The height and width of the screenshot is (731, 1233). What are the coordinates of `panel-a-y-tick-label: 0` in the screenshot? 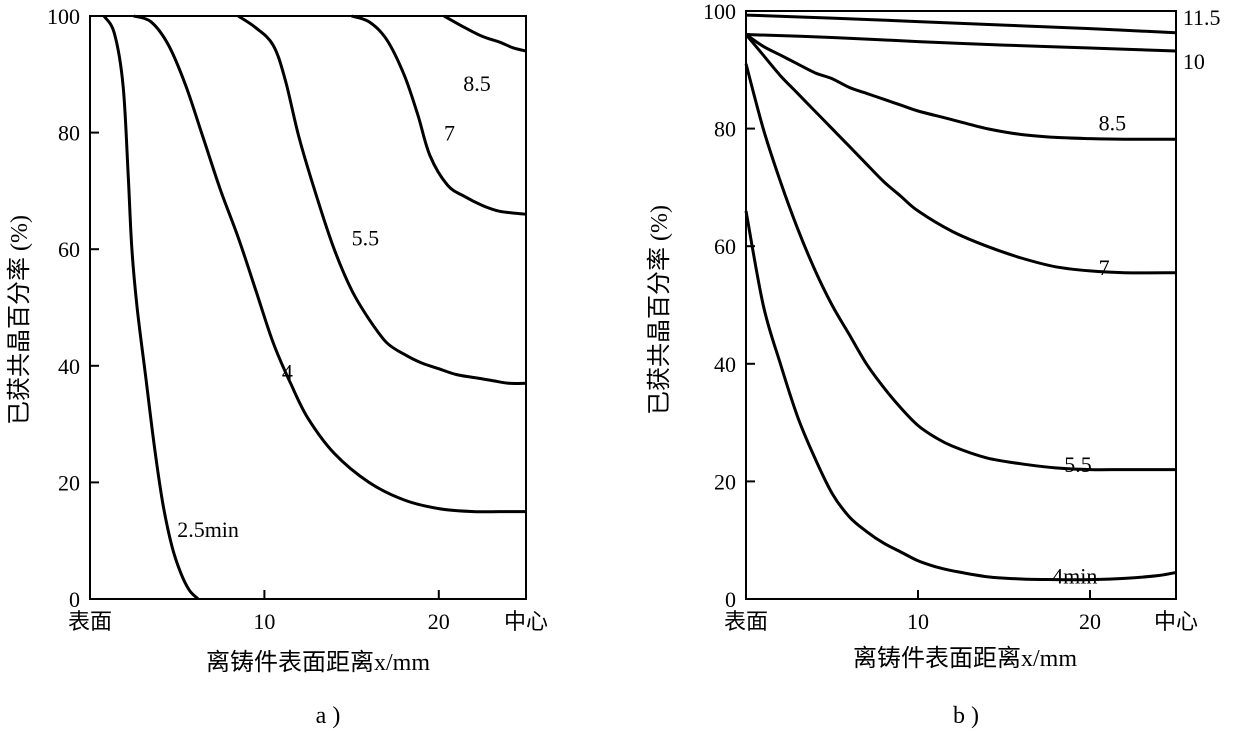 It's located at (74, 599).